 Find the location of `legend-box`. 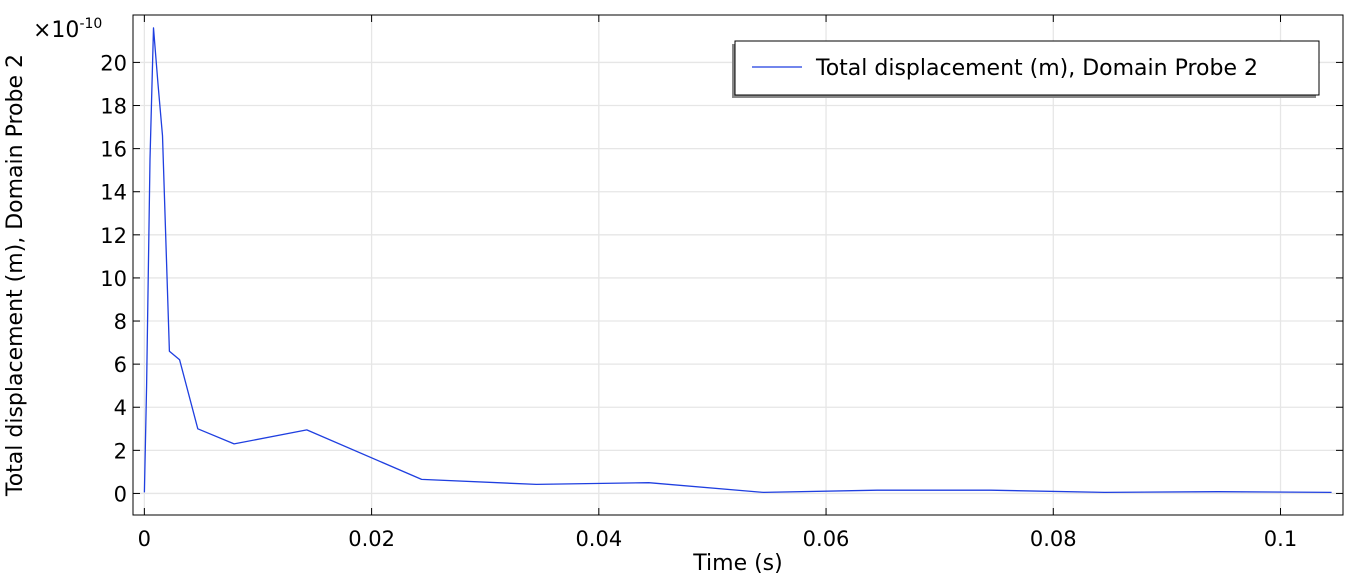

legend-box is located at coordinates (1027, 68).